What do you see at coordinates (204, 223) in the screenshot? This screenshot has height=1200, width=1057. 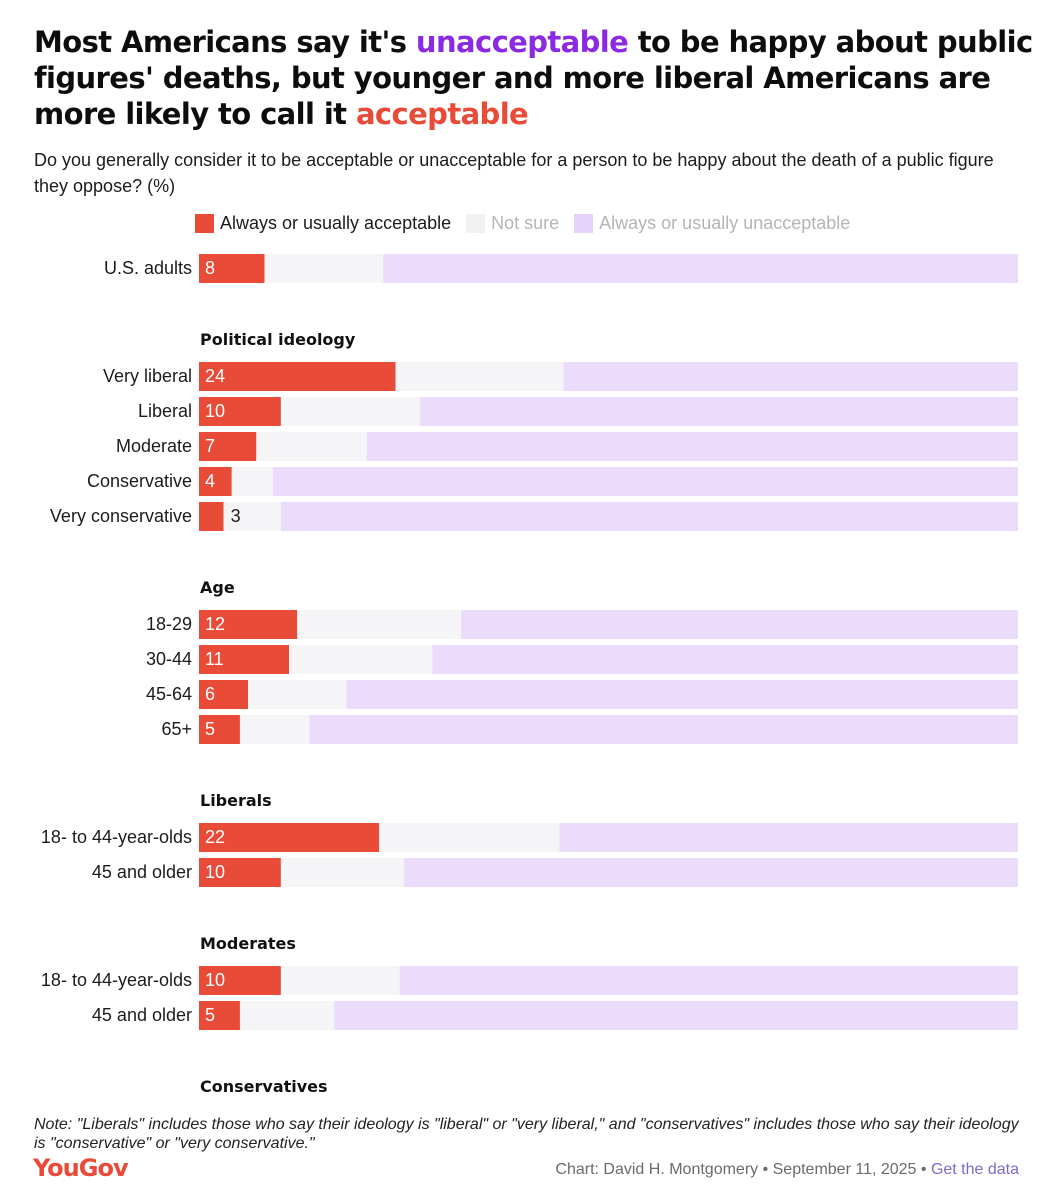 I see `legend-swatch-acceptable` at bounding box center [204, 223].